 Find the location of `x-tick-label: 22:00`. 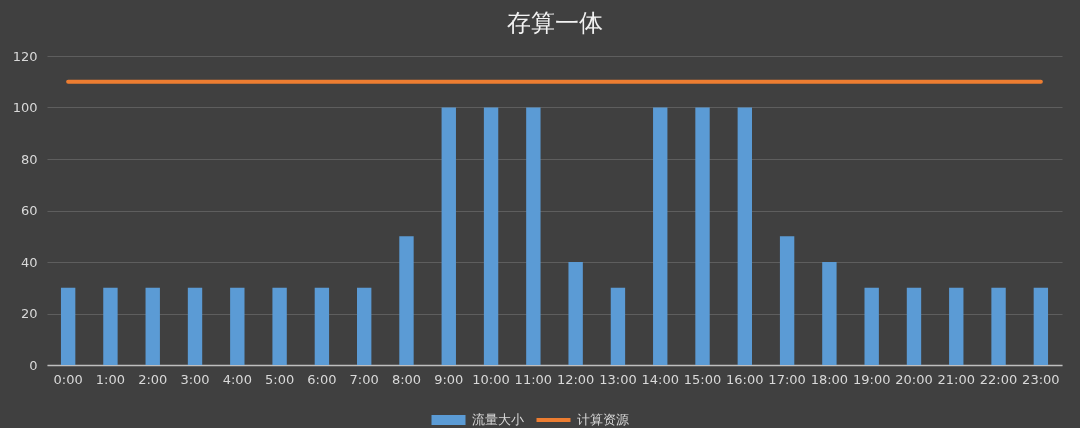

x-tick-label: 22:00 is located at coordinates (998, 379).